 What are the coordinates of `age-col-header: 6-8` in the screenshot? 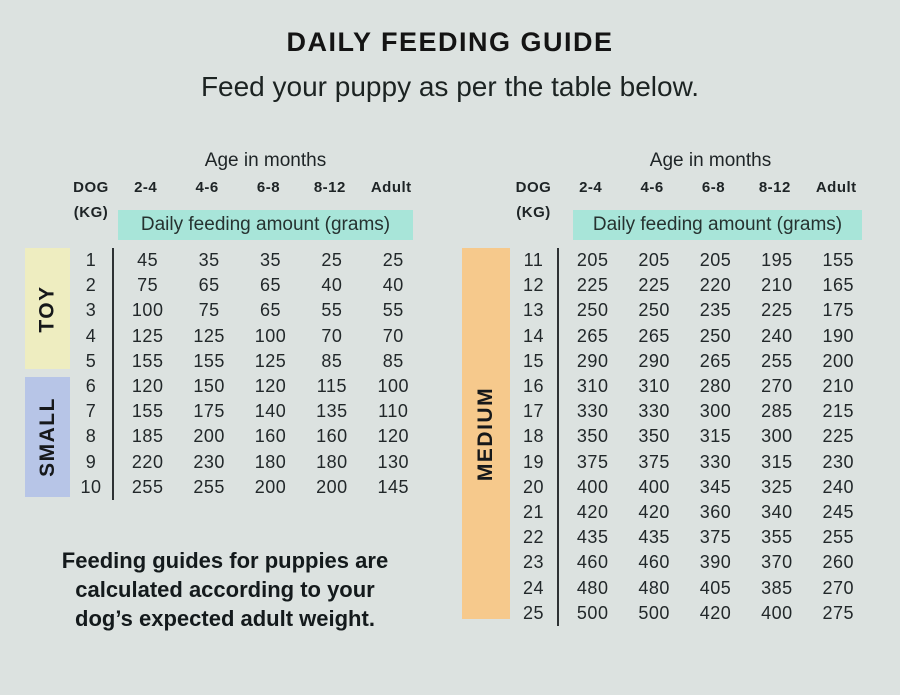 It's located at (713, 187).